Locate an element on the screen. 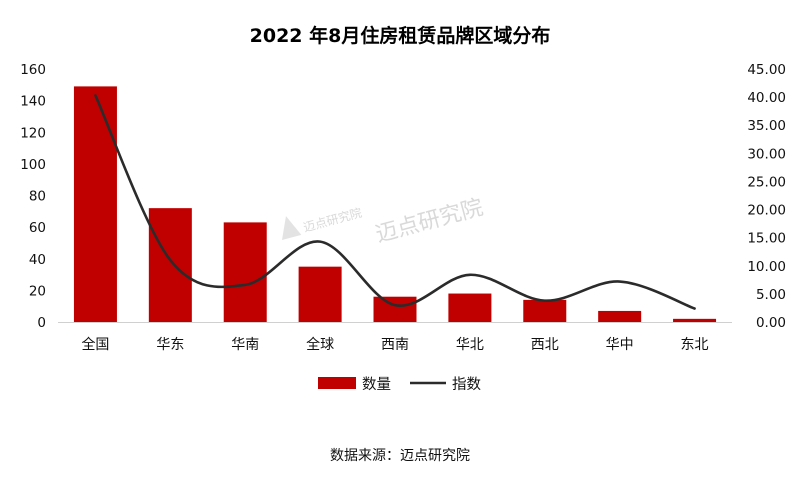  bar-全国 is located at coordinates (95, 204).